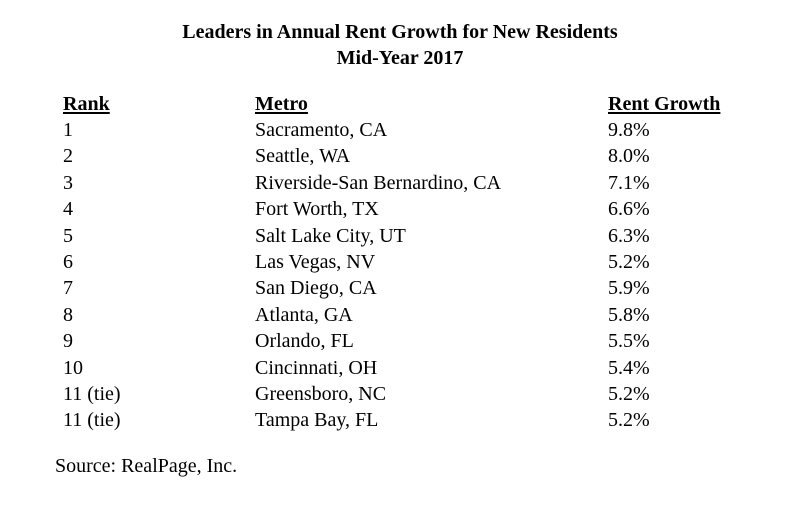 The image size is (800, 509). I want to click on rent-growth-cell: 9.8%, so click(629, 130).